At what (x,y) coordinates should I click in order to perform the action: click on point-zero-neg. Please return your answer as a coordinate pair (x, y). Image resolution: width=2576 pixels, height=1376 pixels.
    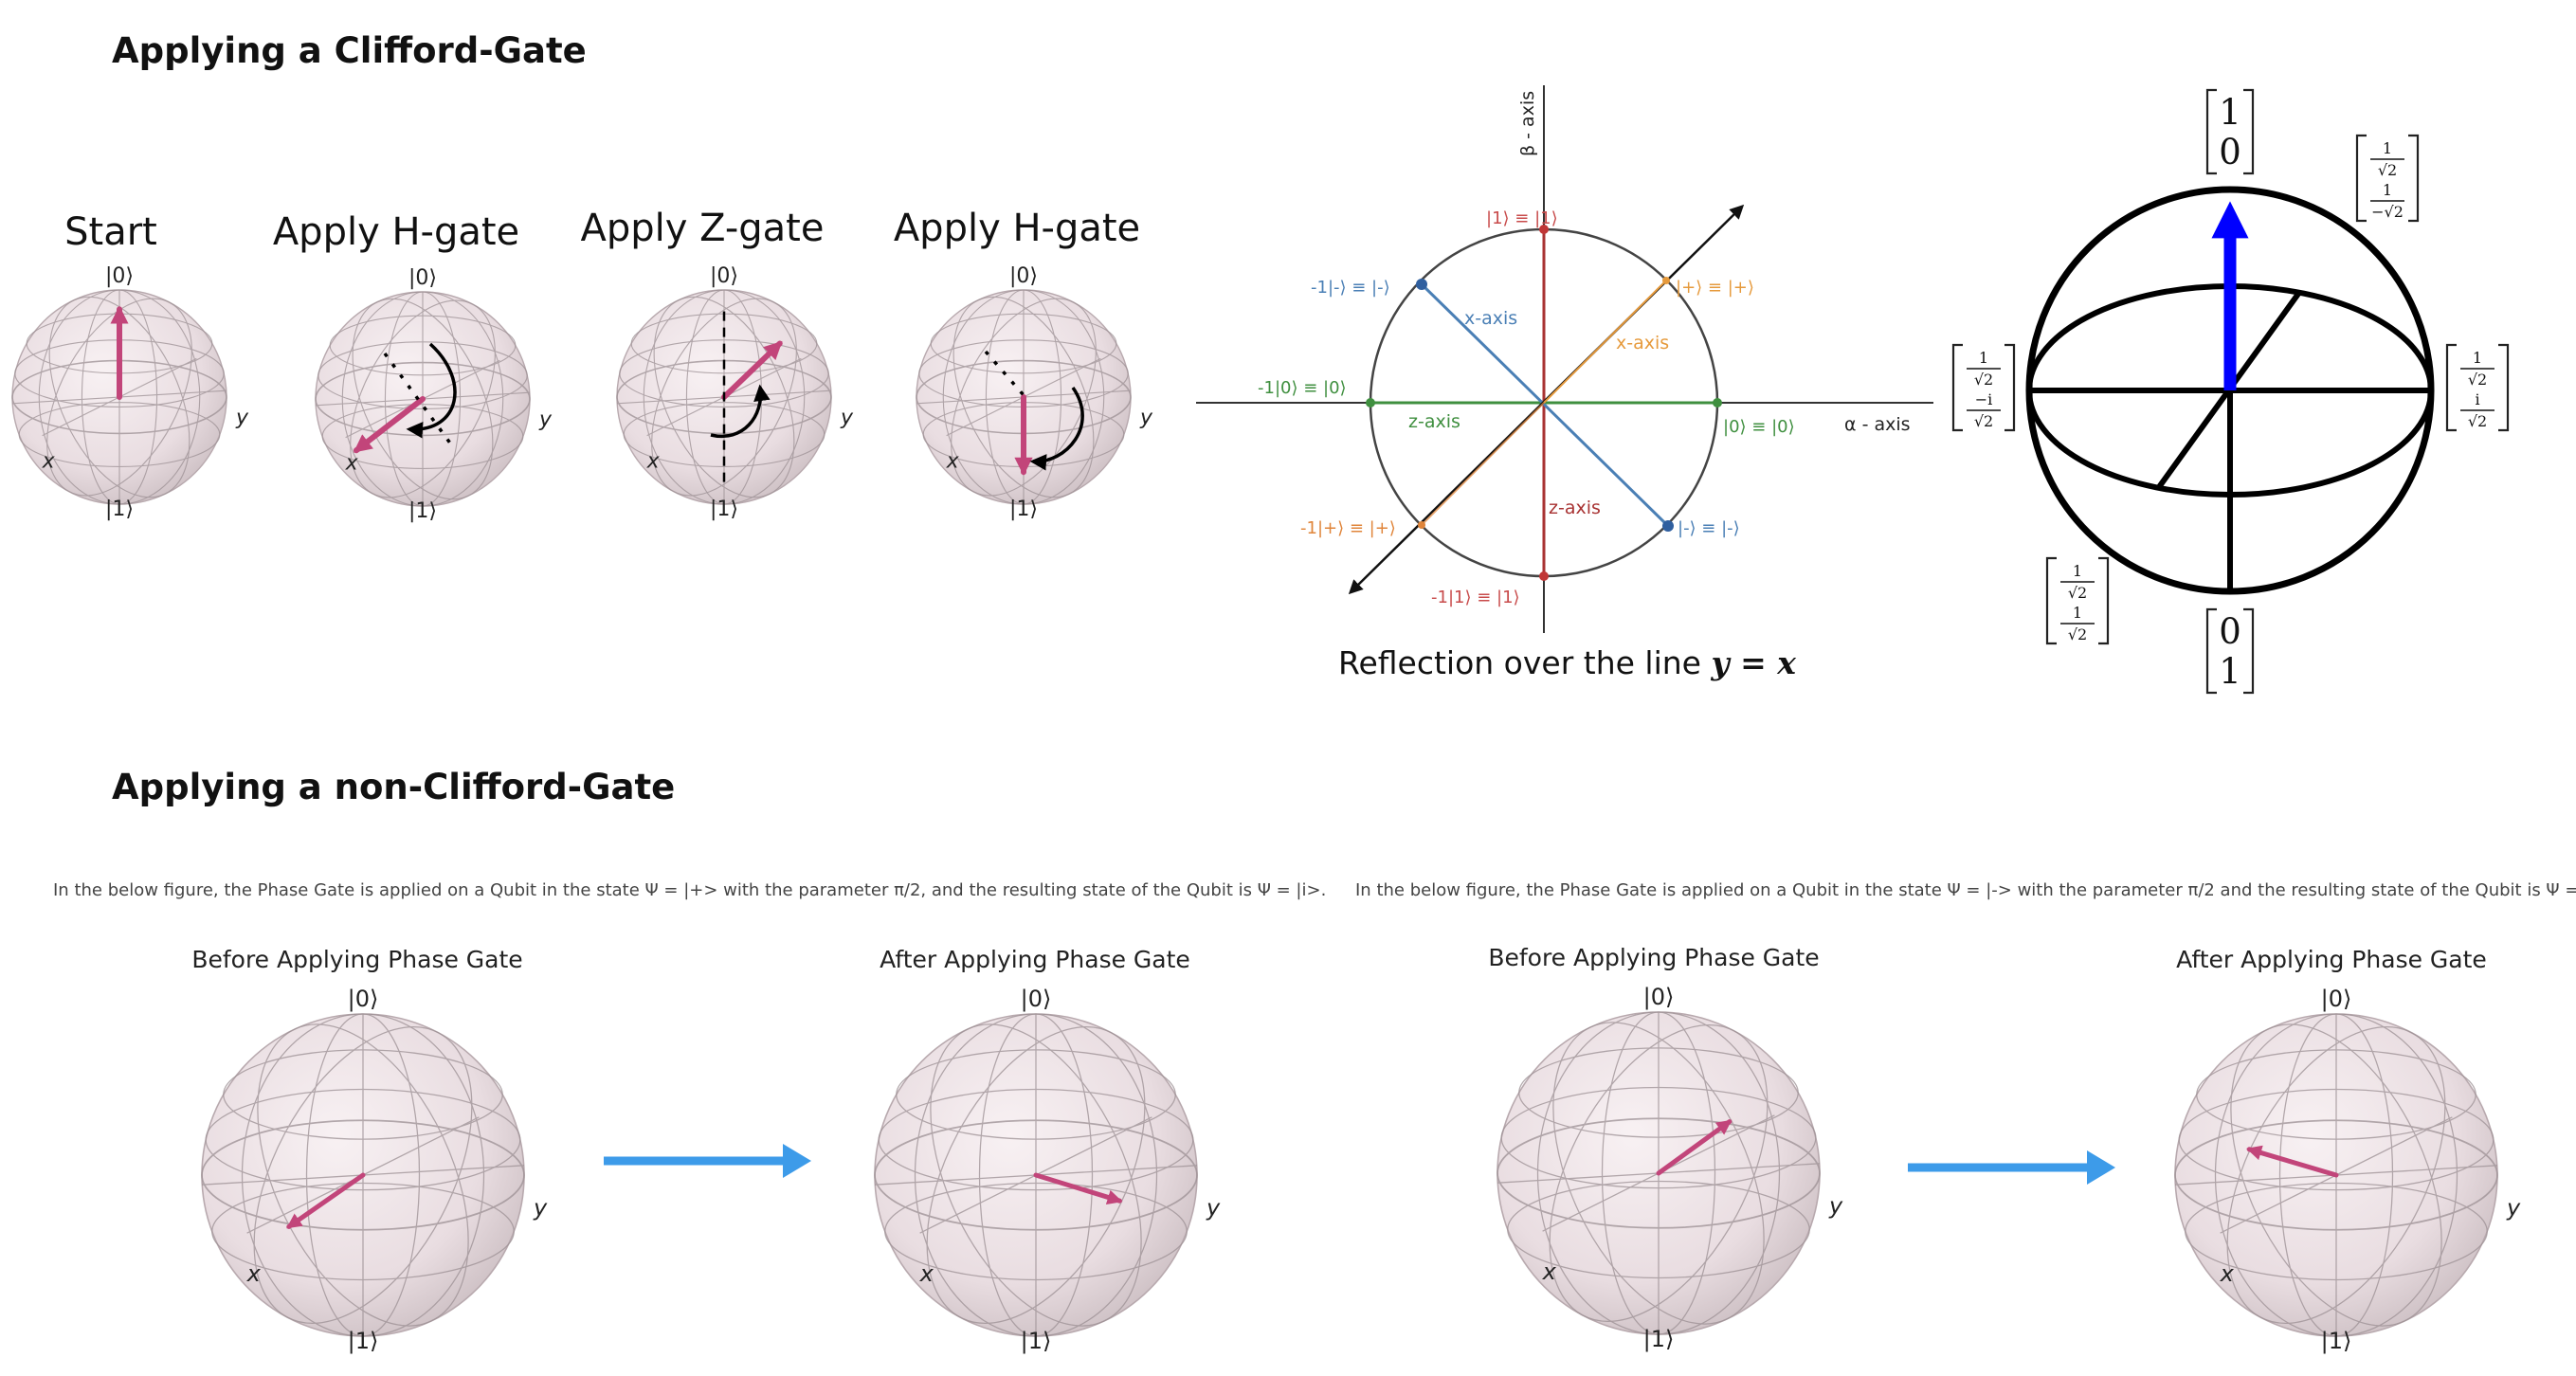
    Looking at the image, I should click on (1370, 403).